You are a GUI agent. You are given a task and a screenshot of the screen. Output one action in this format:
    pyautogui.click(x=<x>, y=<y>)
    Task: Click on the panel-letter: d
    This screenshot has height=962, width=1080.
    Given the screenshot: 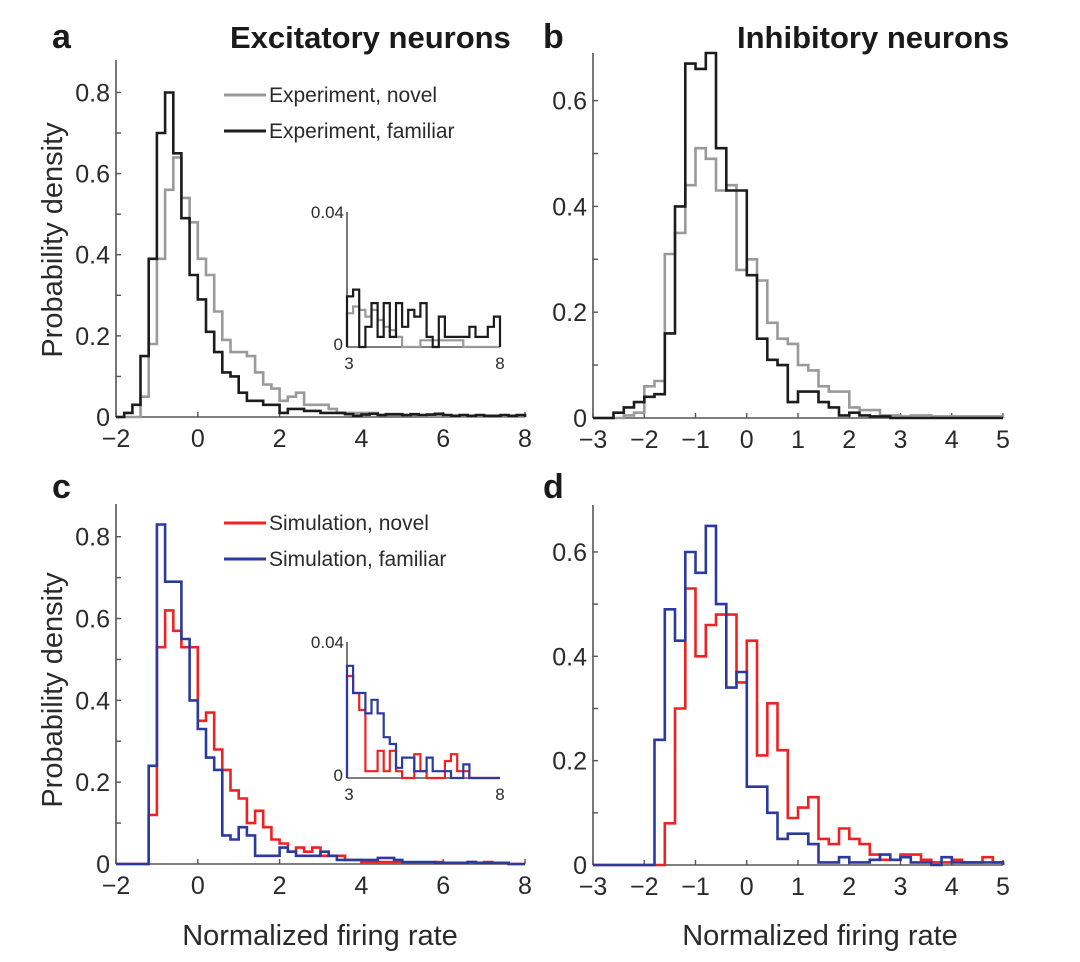 What is the action you would take?
    pyautogui.click(x=553, y=487)
    